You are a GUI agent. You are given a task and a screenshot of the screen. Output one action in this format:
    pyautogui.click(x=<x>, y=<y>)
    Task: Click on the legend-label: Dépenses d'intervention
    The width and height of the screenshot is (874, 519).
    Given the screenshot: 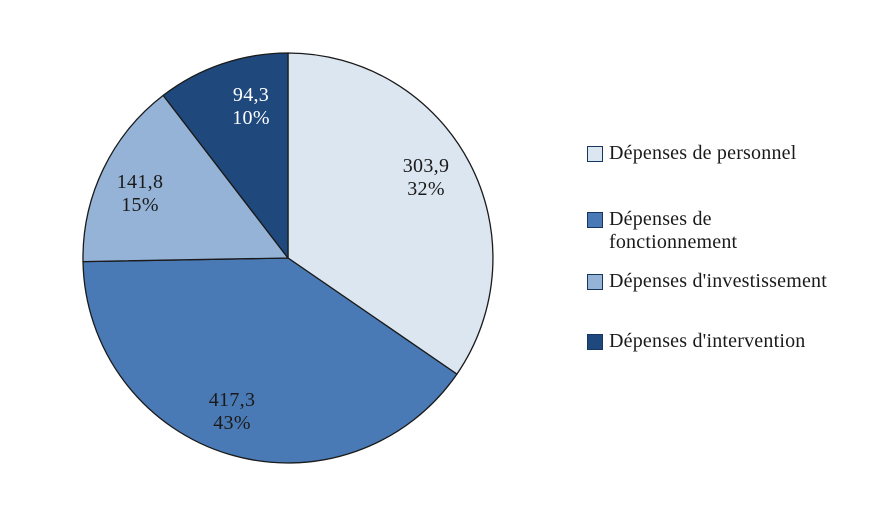 What is the action you would take?
    pyautogui.click(x=707, y=341)
    